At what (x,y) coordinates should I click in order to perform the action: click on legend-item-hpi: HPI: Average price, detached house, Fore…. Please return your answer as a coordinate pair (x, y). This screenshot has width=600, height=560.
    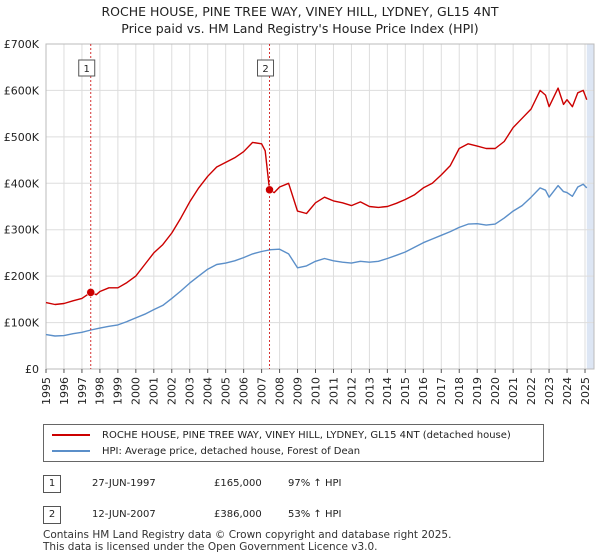
    Looking at the image, I should click on (206, 451).